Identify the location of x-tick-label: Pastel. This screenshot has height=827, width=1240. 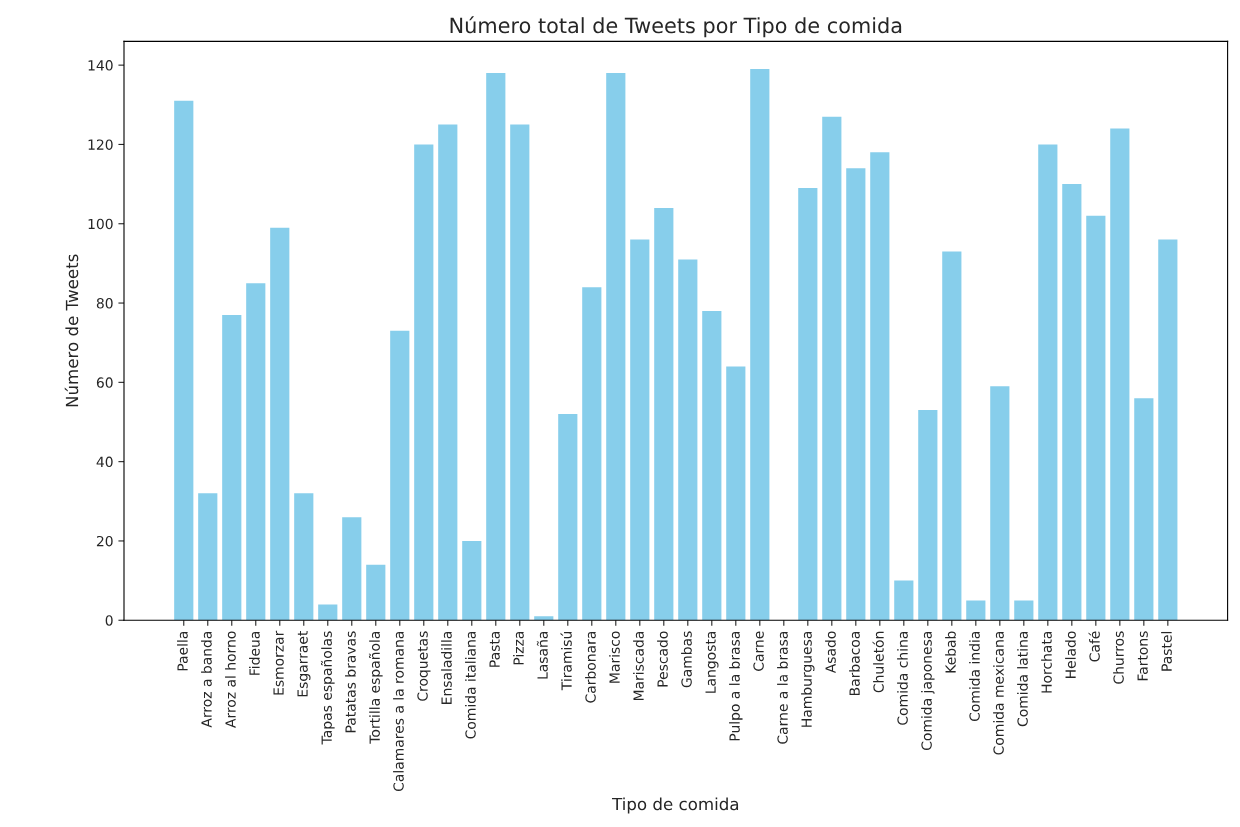
(1166, 651).